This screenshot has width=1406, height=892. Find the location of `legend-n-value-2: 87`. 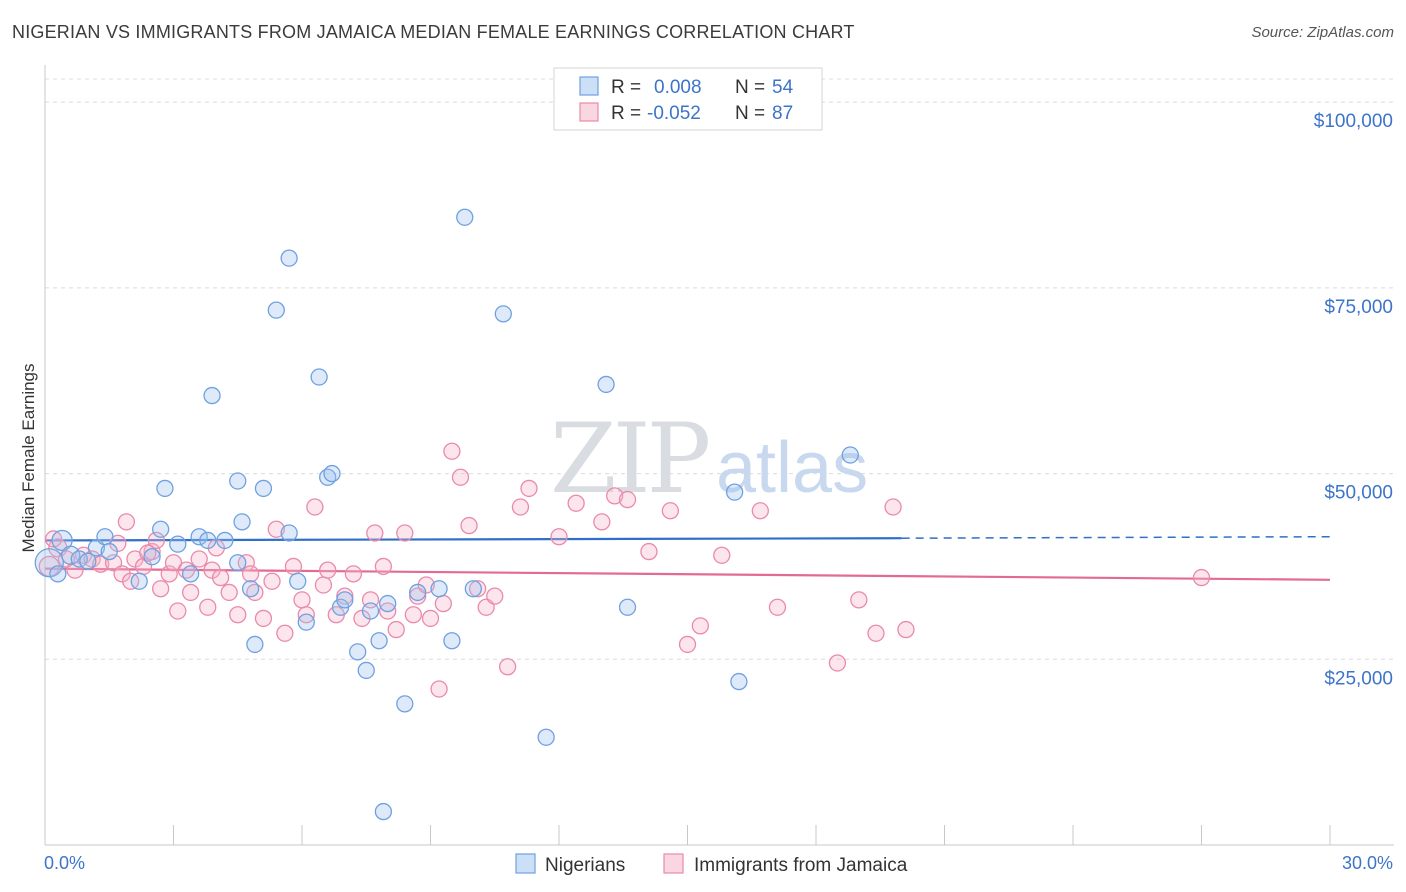

legend-n-value-2: 87 is located at coordinates (782, 113).